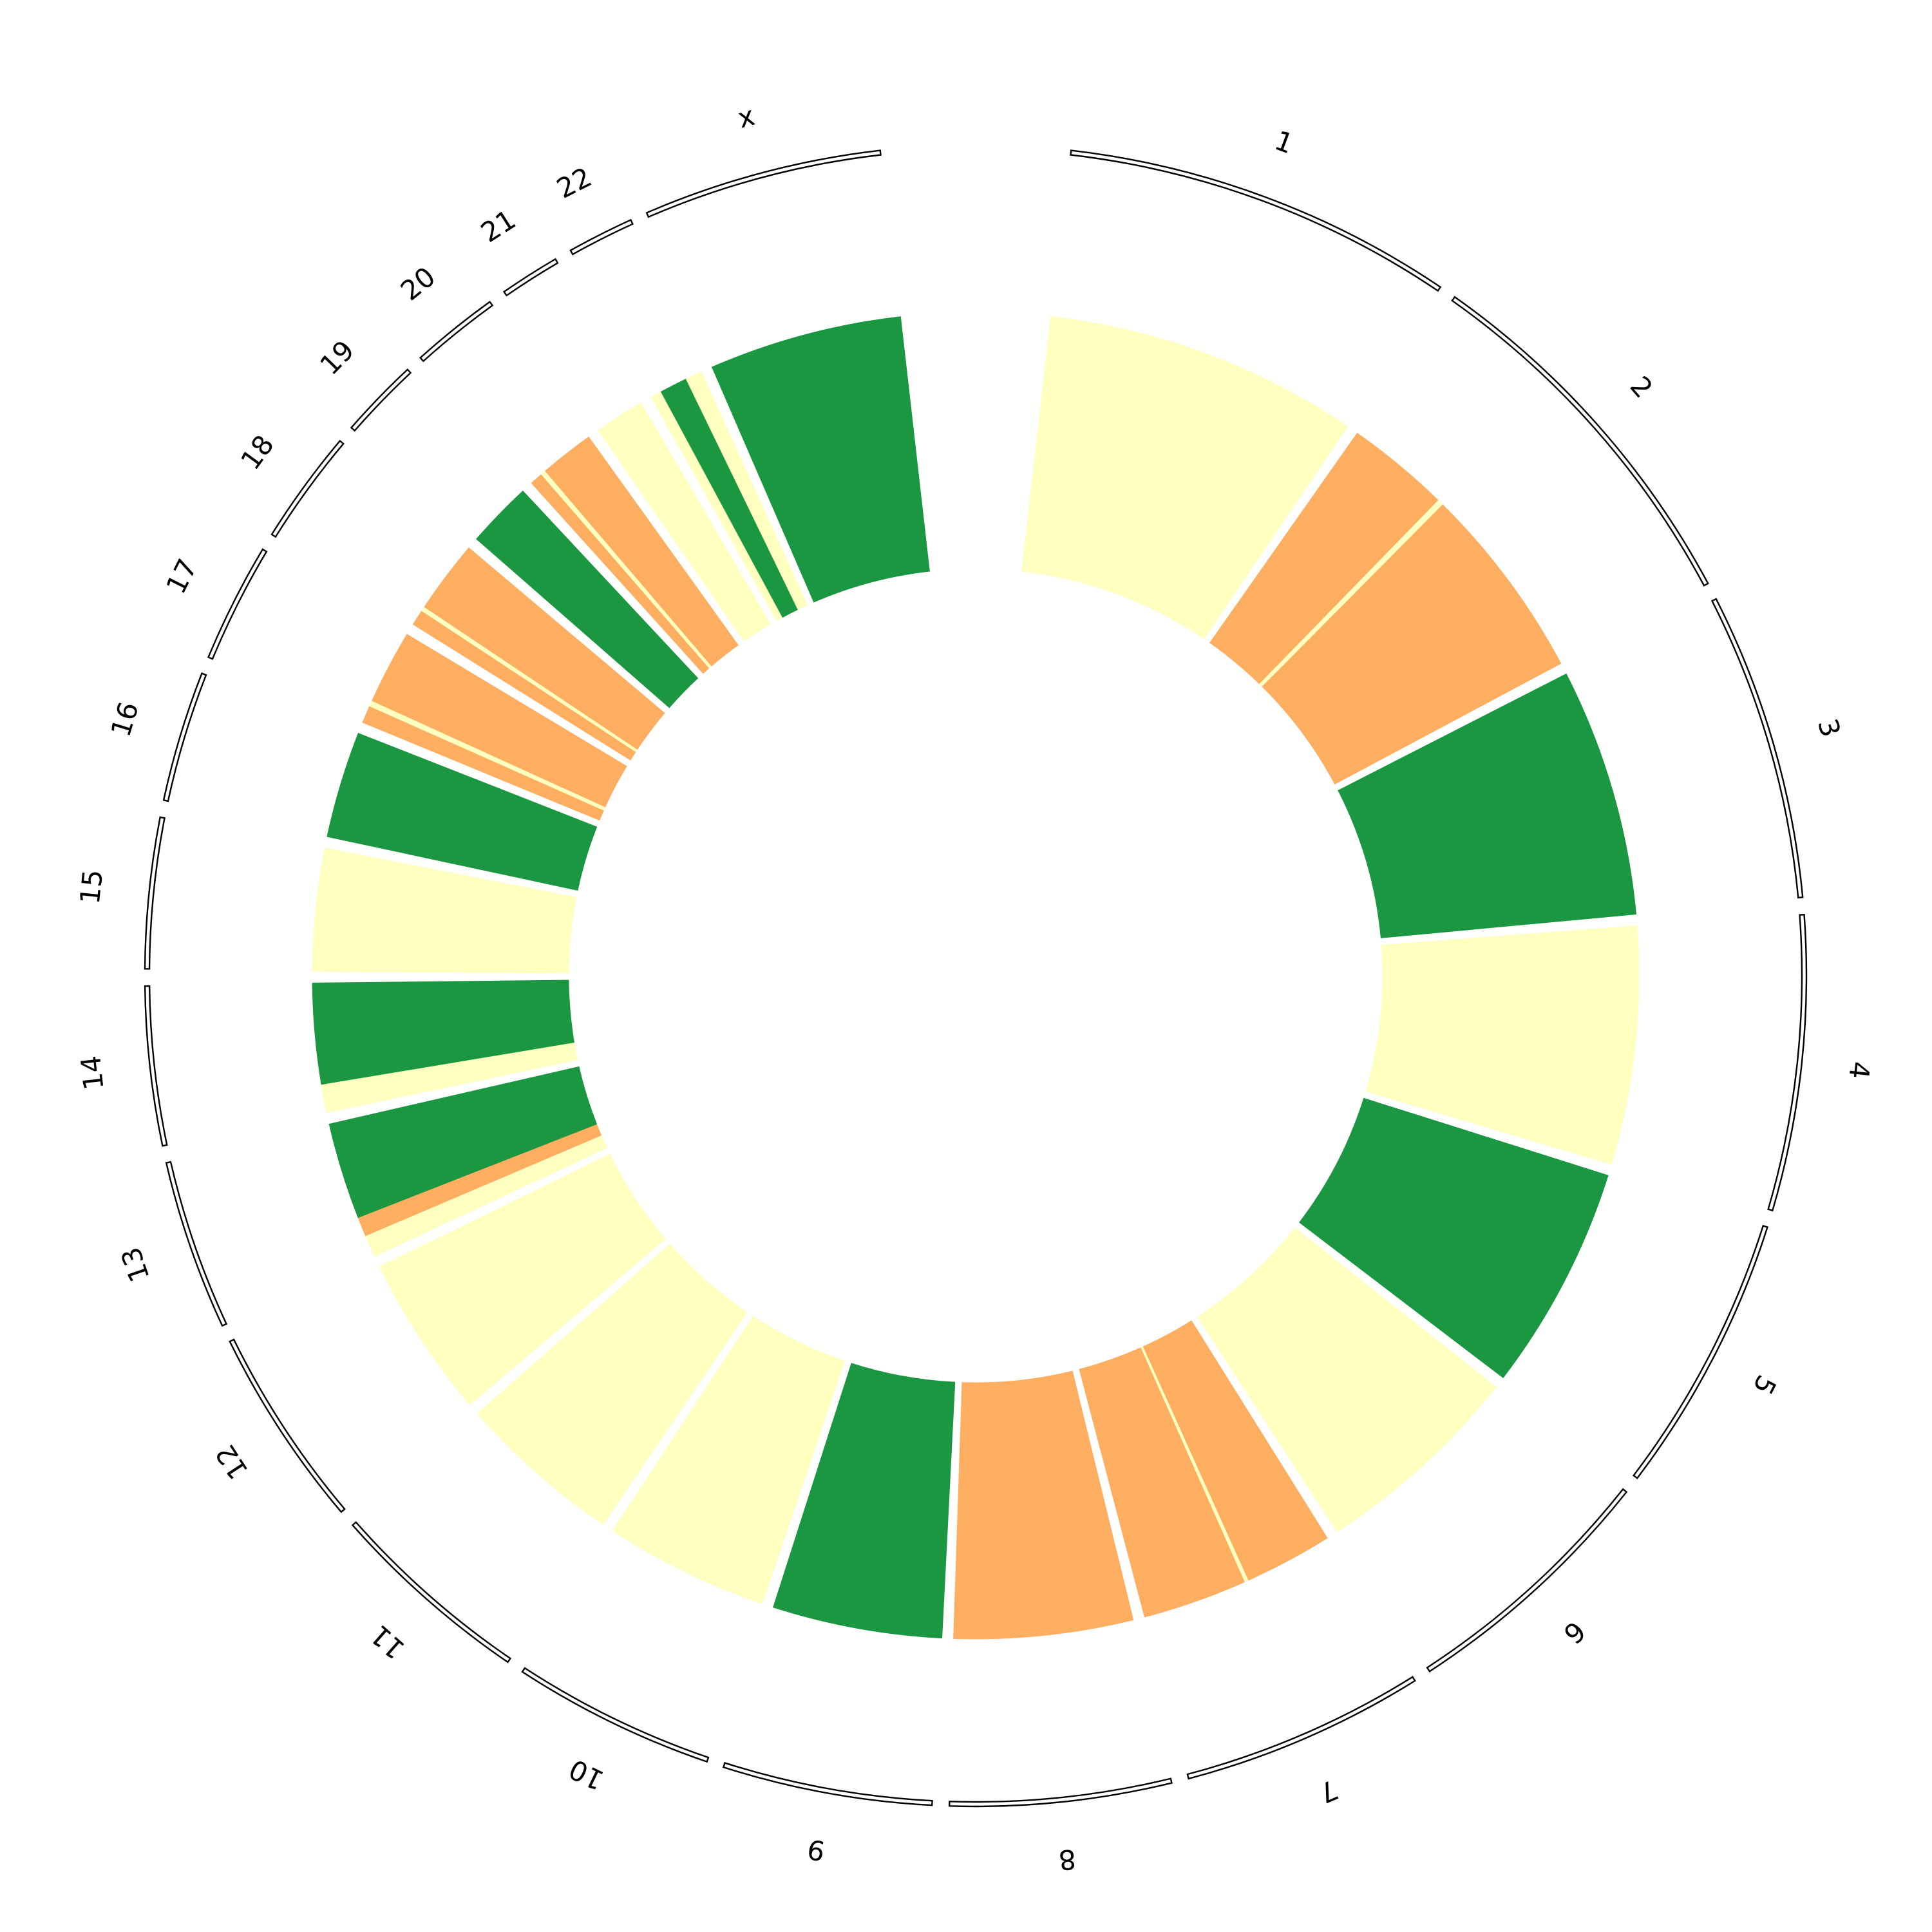  I want to click on ideogram-chr-x, so click(763, 183).